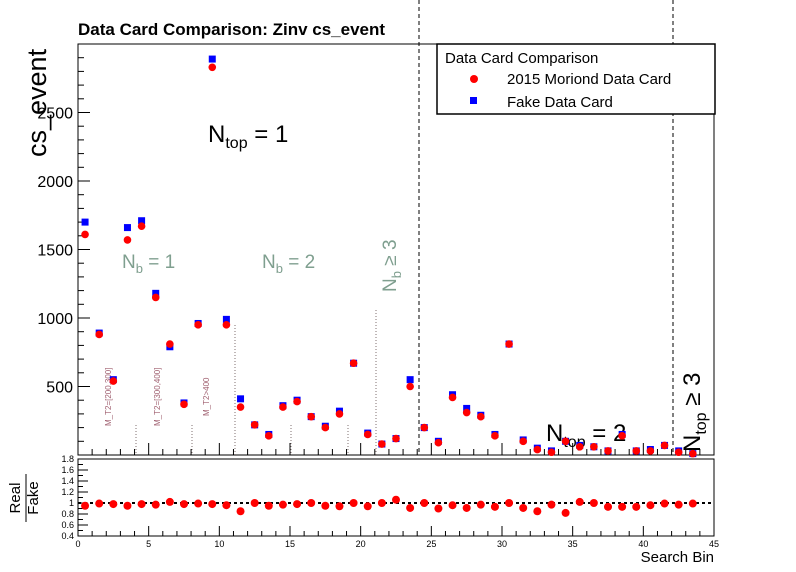  Describe the element at coordinates (474, 79) in the screenshot. I see `legend-marker-moriond` at that location.